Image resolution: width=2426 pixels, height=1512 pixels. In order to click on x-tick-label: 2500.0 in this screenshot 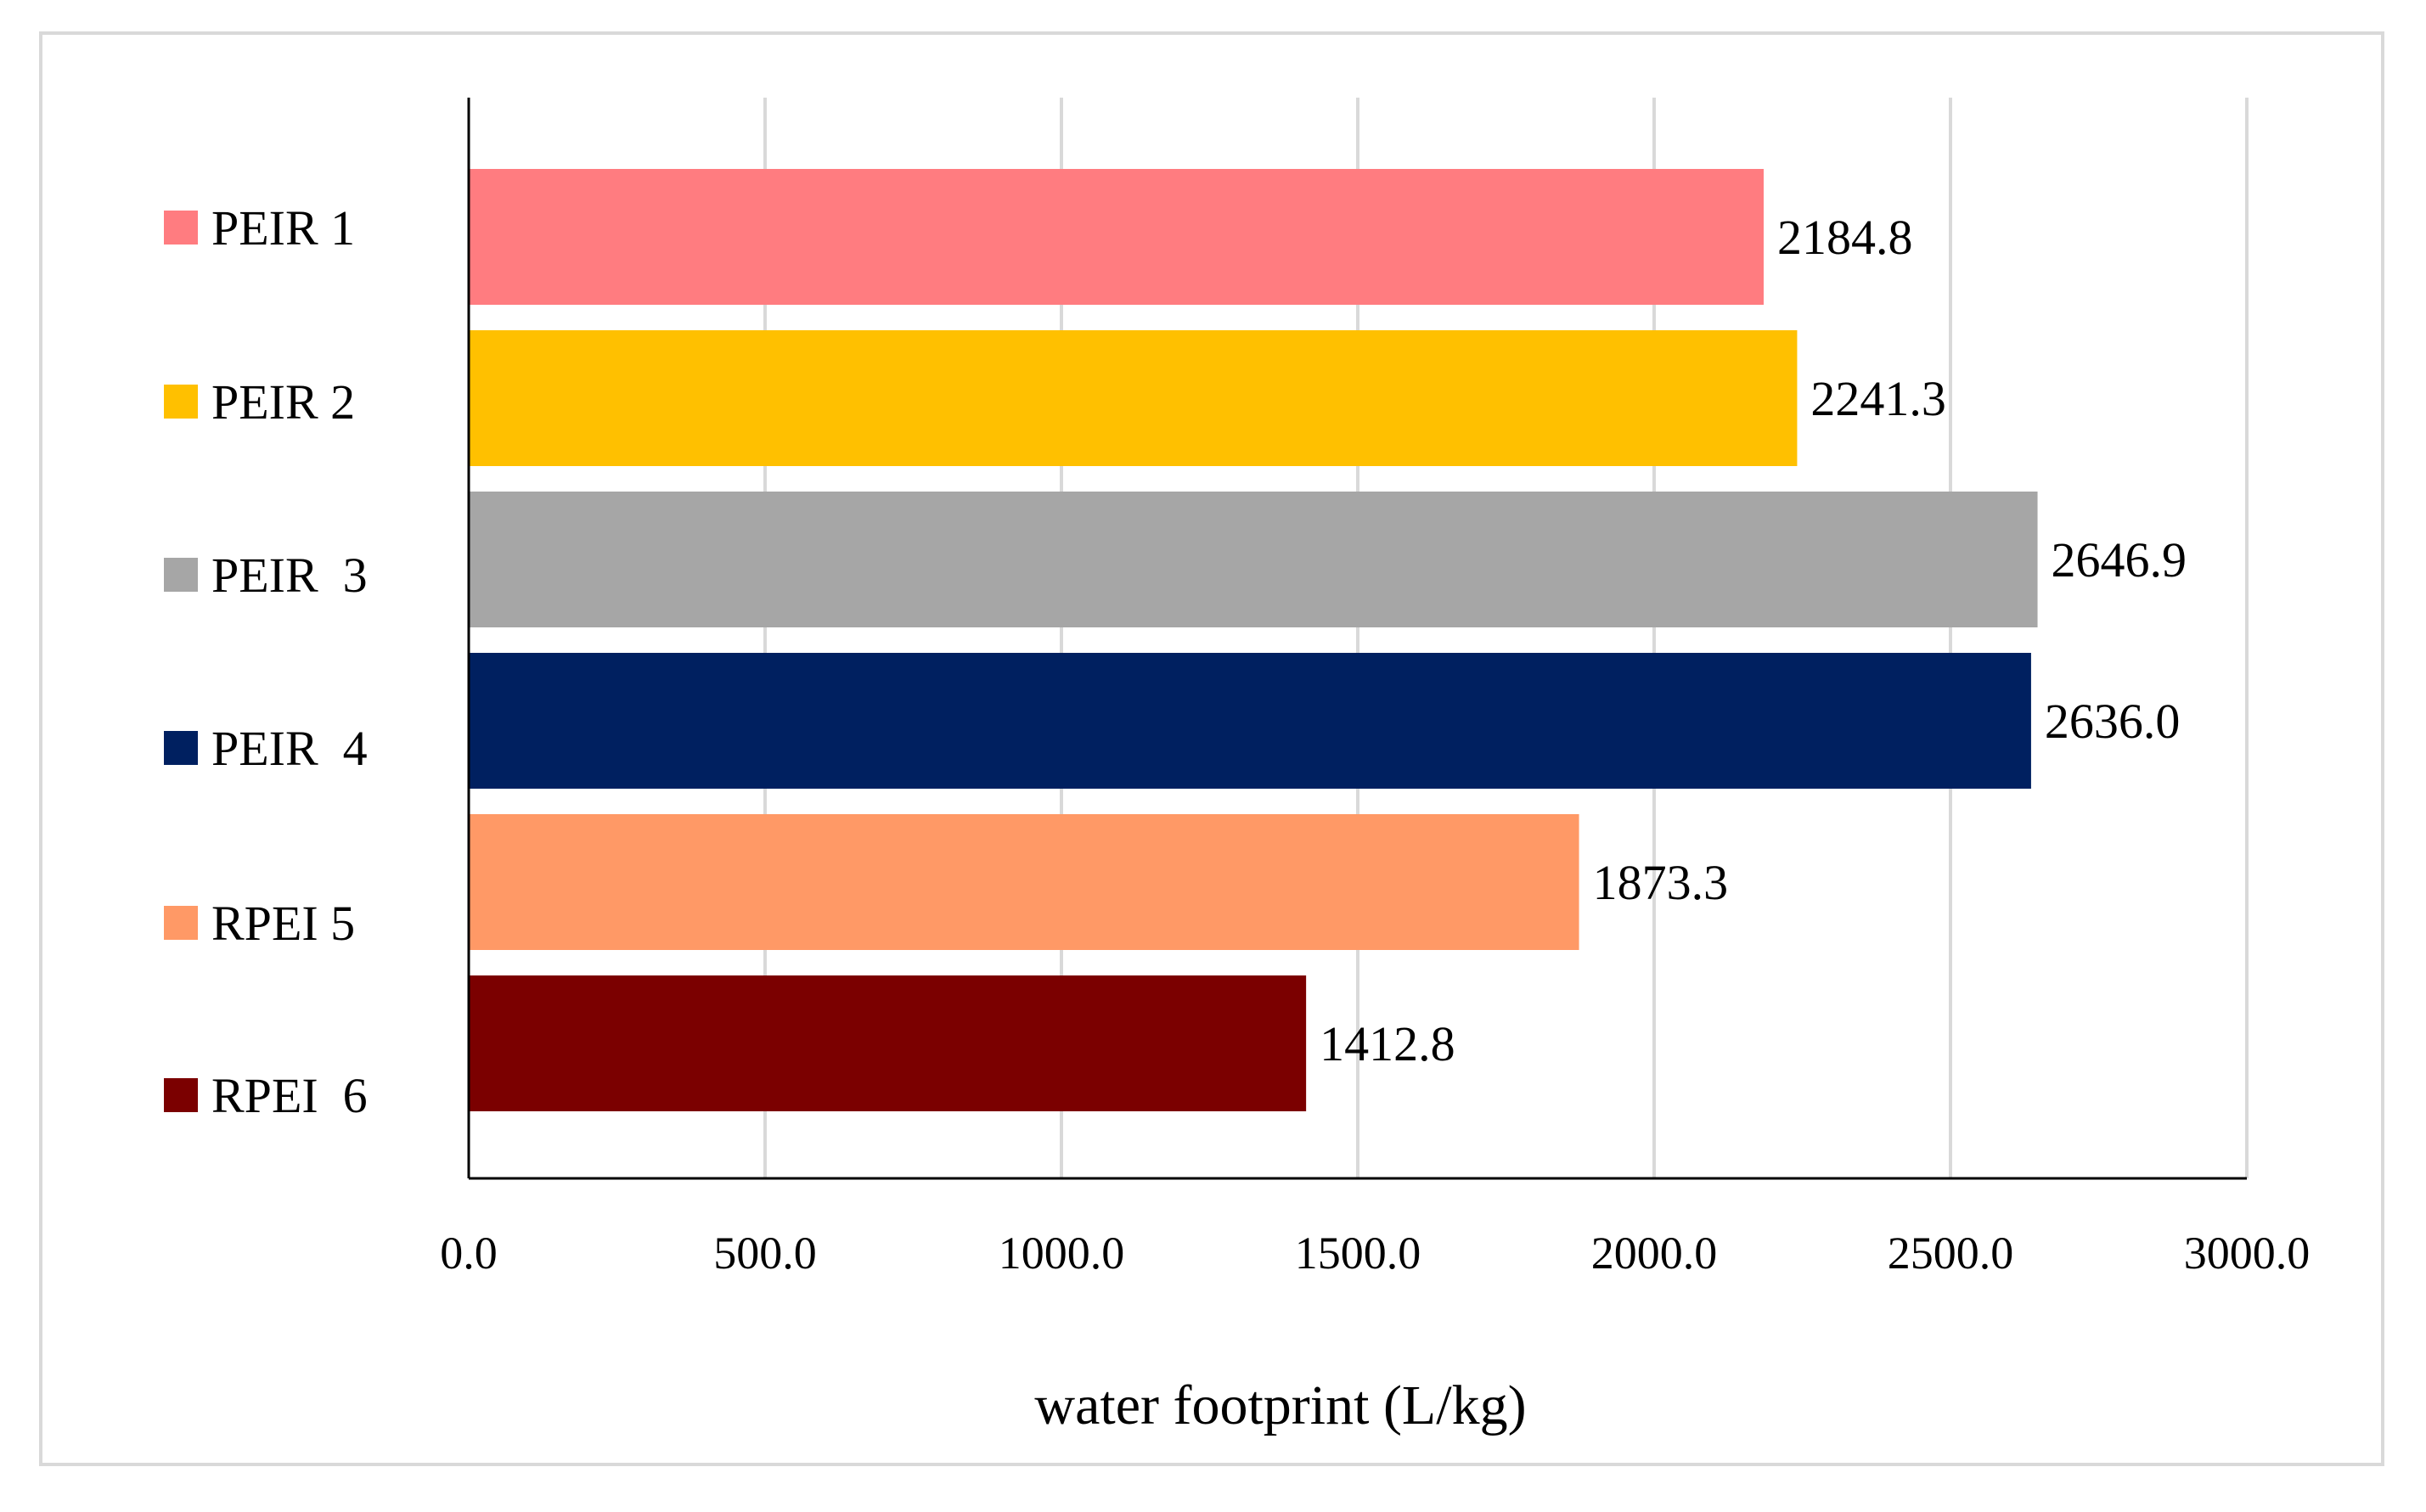, I will do `click(1951, 1253)`.